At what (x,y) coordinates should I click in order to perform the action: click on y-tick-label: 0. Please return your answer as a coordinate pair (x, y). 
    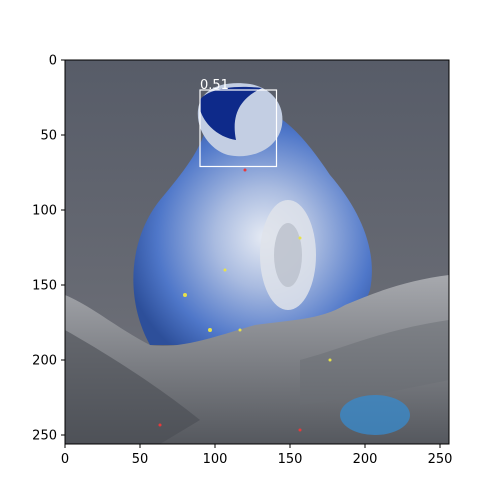
    Looking at the image, I should click on (53, 61).